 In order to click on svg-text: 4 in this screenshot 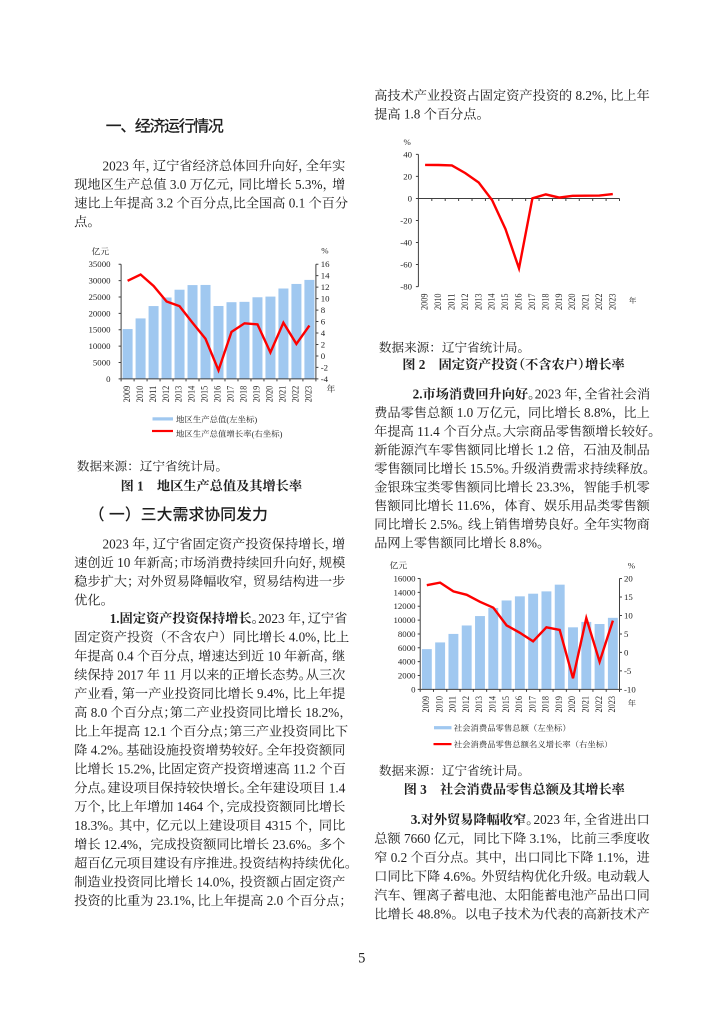, I will do `click(323, 333)`.